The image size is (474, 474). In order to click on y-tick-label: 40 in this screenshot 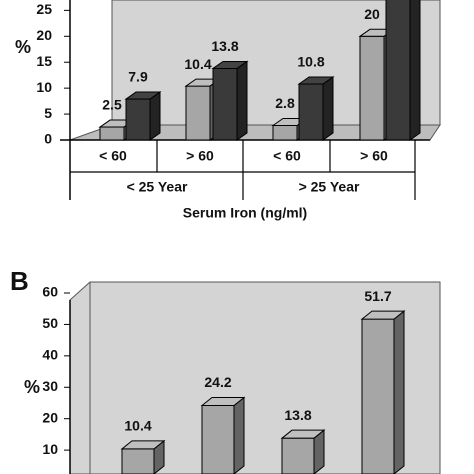, I will do `click(50, 355)`.